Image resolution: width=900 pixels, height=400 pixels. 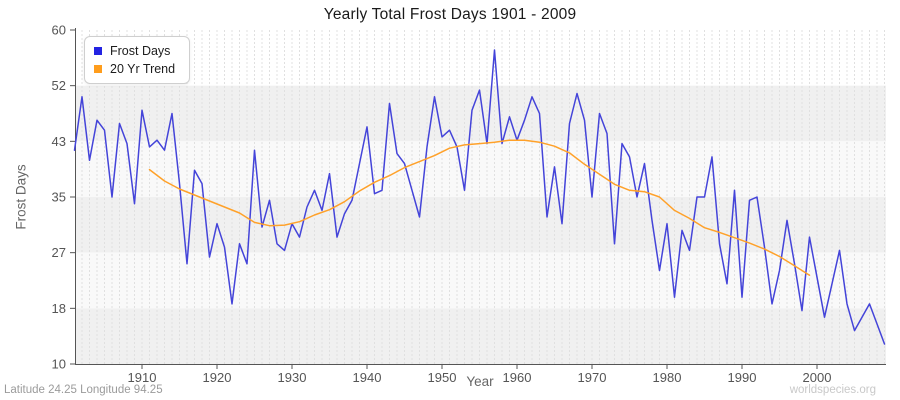 I want to click on svg-text: 2000, so click(x=817, y=377).